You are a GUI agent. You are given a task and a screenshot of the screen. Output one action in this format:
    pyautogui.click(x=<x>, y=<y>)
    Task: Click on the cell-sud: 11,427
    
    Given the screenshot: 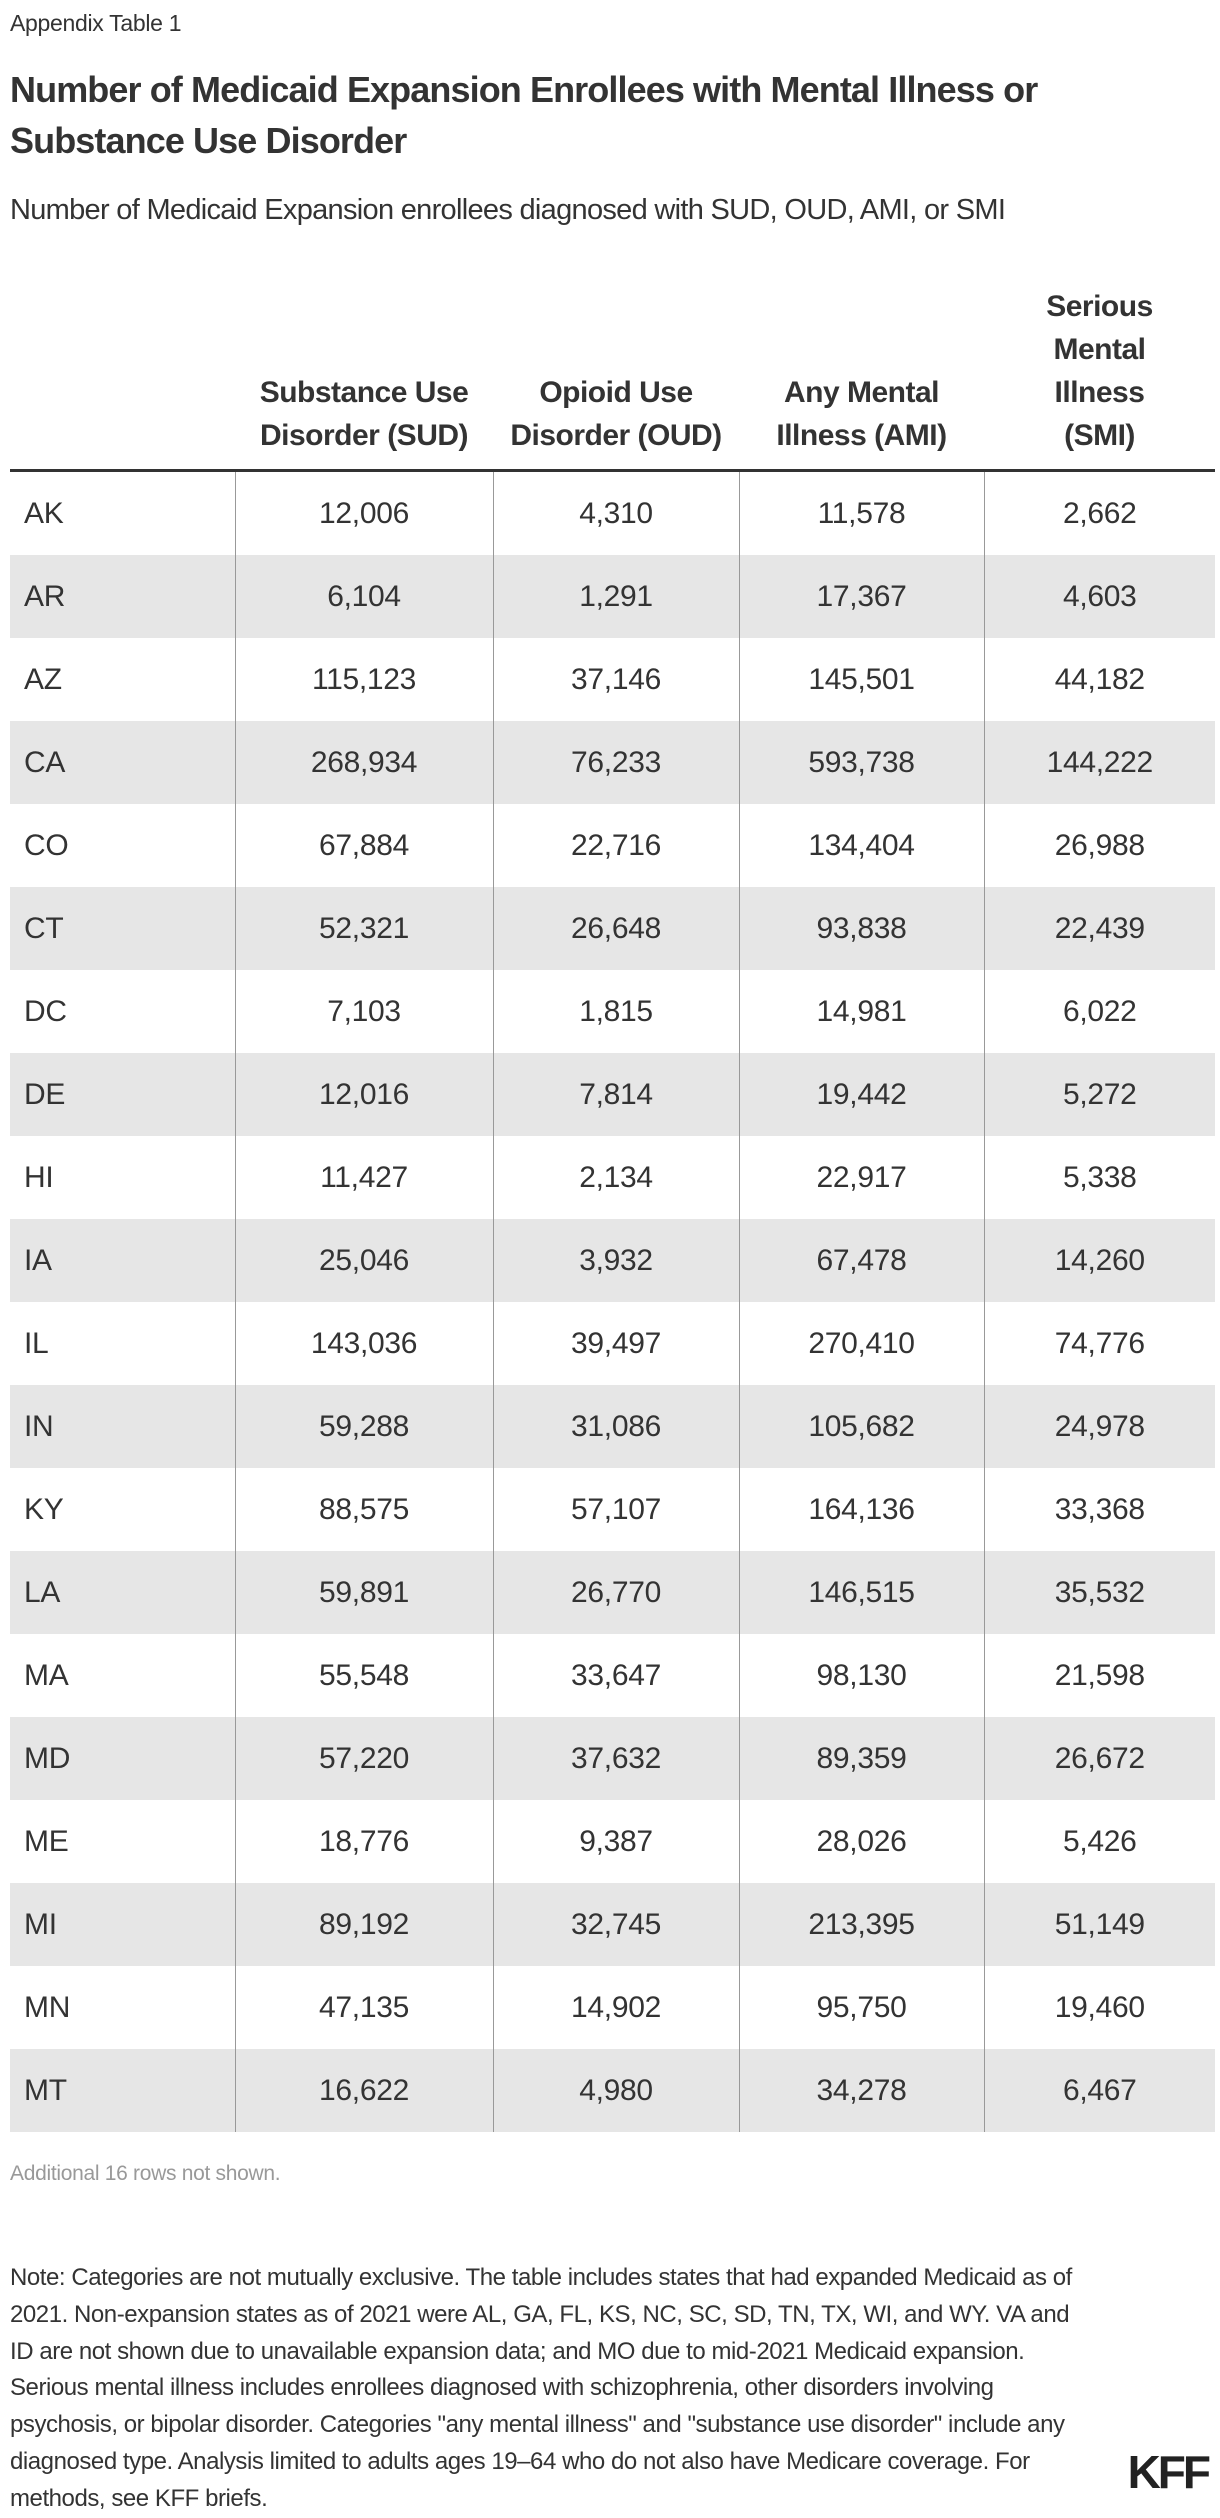 What is the action you would take?
    pyautogui.click(x=363, y=1177)
    